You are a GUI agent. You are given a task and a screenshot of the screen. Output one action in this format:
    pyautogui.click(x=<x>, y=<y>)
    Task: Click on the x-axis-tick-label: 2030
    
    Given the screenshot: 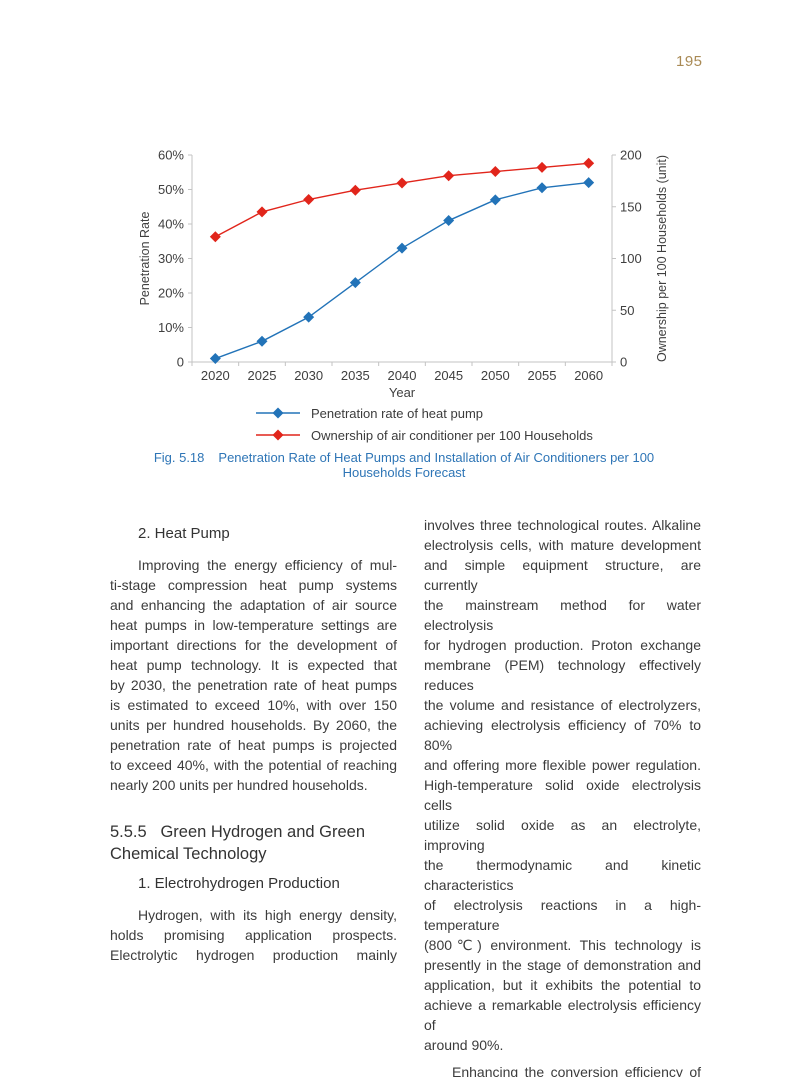 What is the action you would take?
    pyautogui.click(x=308, y=375)
    